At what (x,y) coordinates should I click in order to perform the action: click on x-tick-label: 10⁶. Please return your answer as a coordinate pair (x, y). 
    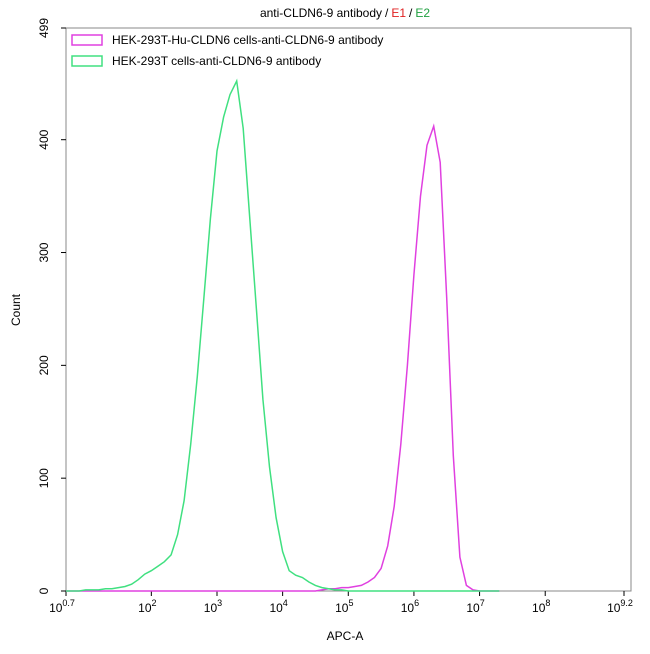
    Looking at the image, I should click on (410, 606).